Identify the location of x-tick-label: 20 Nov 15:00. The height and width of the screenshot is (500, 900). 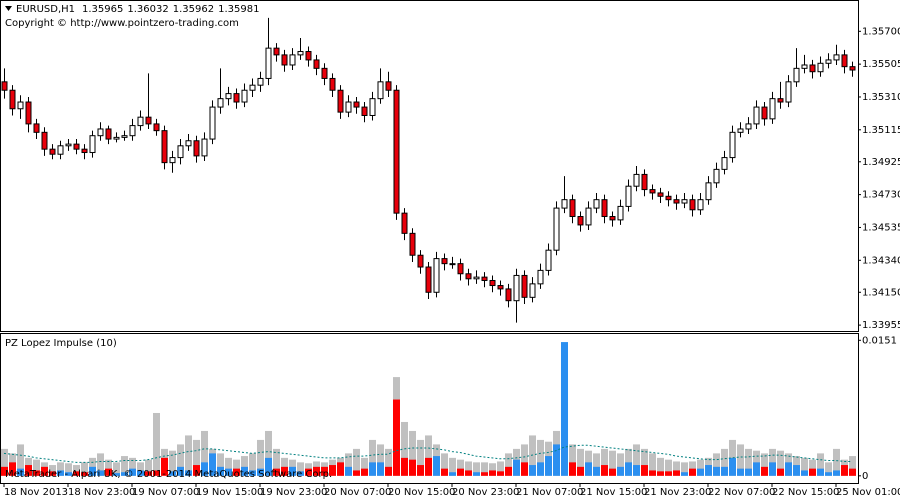
(421, 492).